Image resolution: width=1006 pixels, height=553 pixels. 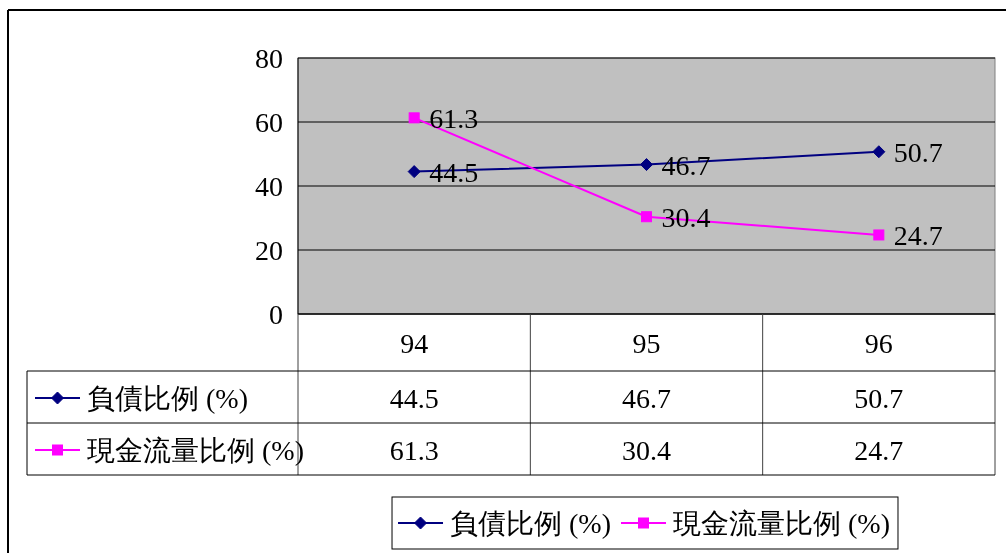 What do you see at coordinates (918, 235) in the screenshot?
I see `annotation: 24.7` at bounding box center [918, 235].